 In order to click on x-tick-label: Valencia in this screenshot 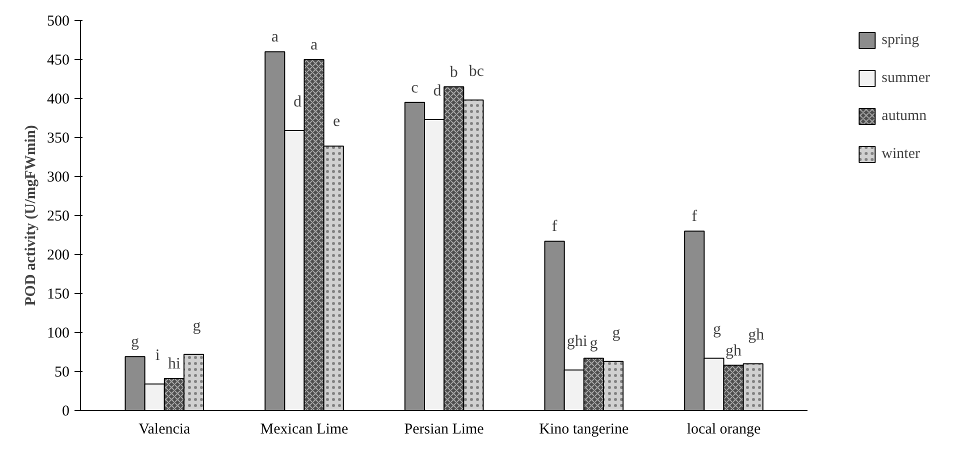, I will do `click(164, 430)`.